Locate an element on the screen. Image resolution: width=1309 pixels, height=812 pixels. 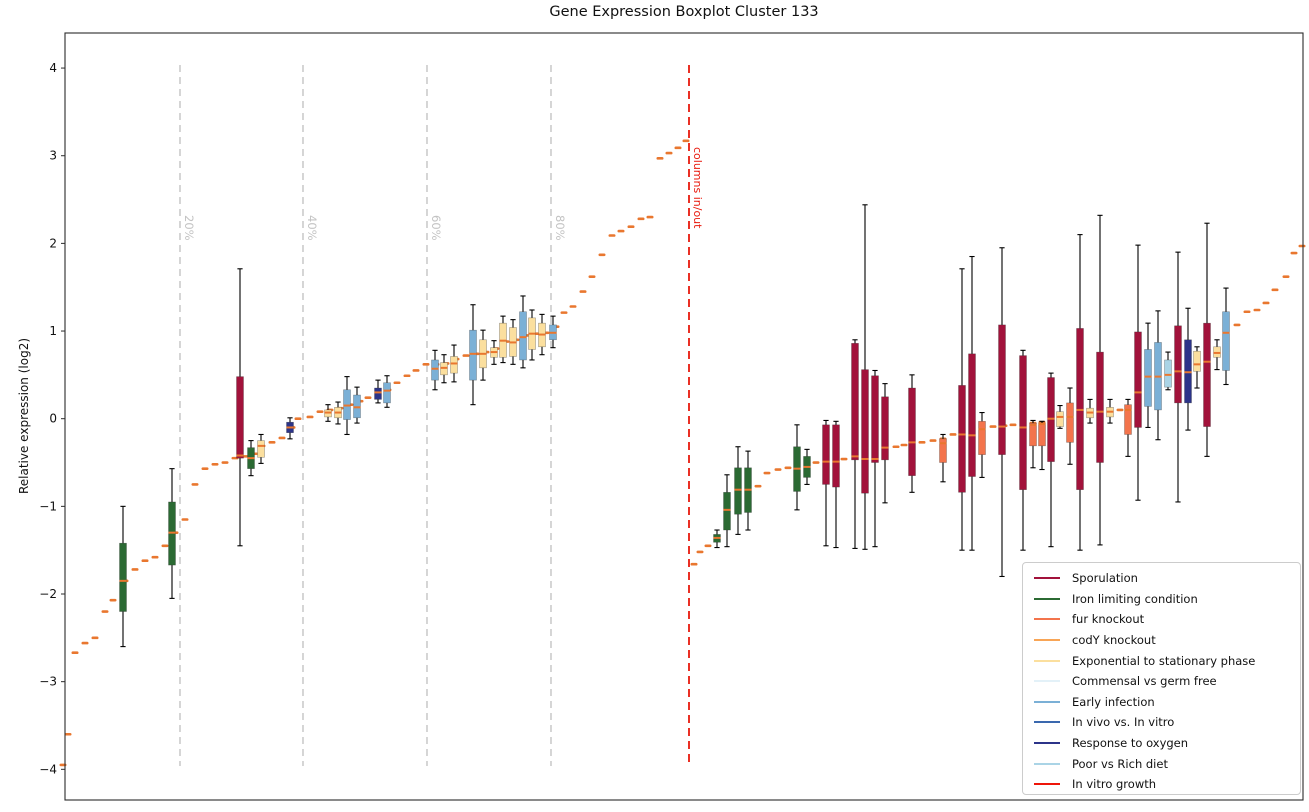
legend-swatch-cody is located at coordinates (1047, 640).